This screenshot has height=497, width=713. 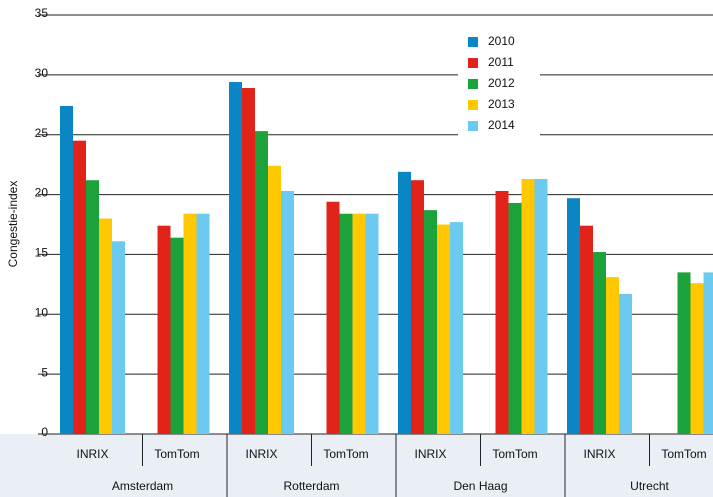 What do you see at coordinates (42, 312) in the screenshot?
I see `y-tick-label: 10` at bounding box center [42, 312].